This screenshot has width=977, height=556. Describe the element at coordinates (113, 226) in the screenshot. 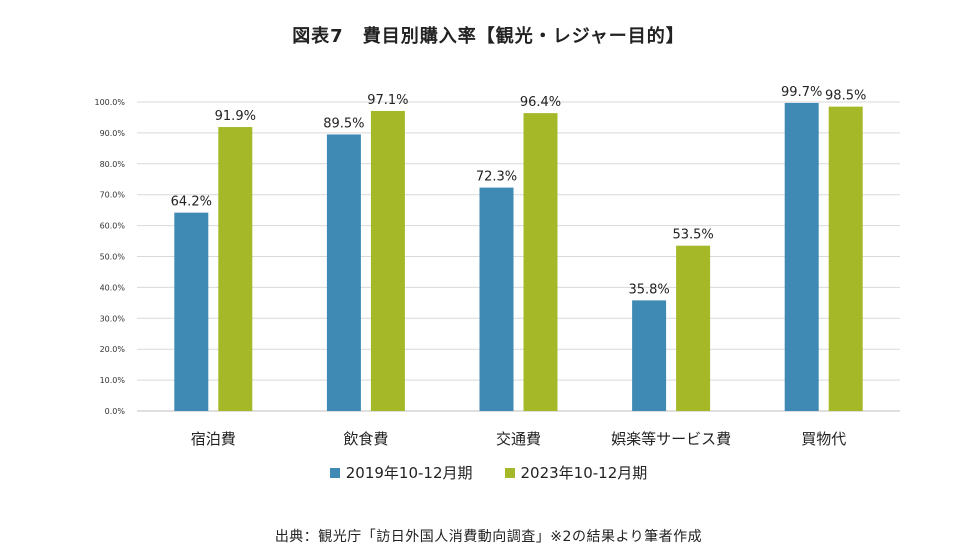

I see `y-tick-label: 60.0%` at that location.